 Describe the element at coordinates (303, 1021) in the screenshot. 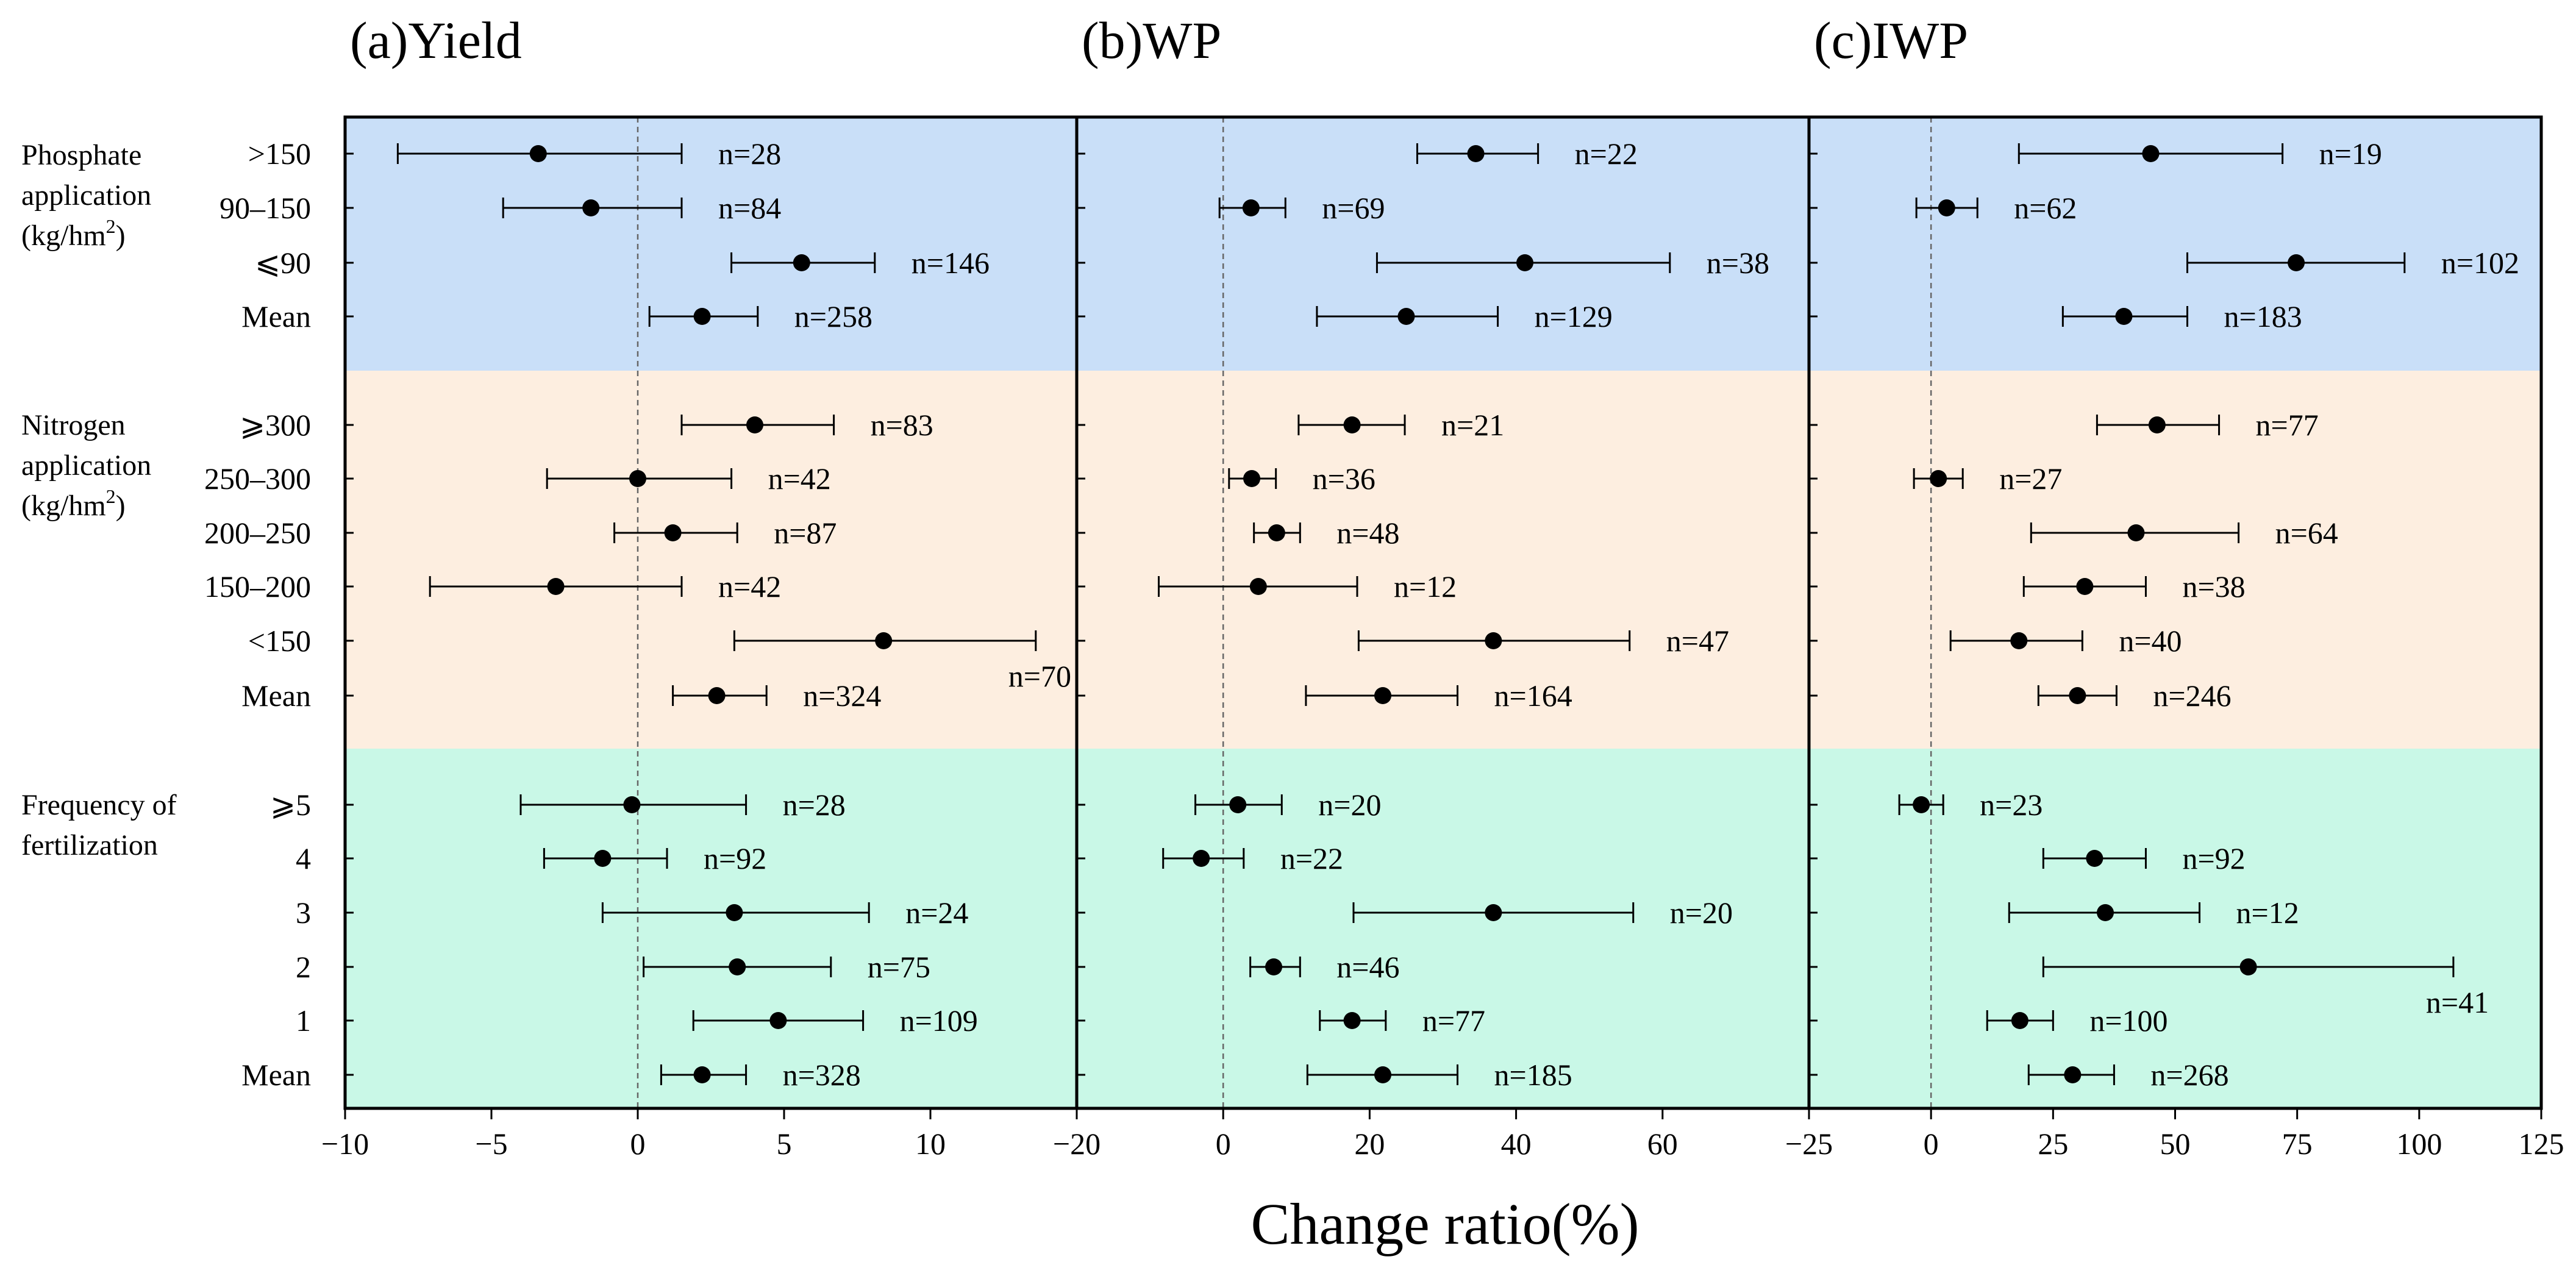

I see `row-label: 1` at that location.